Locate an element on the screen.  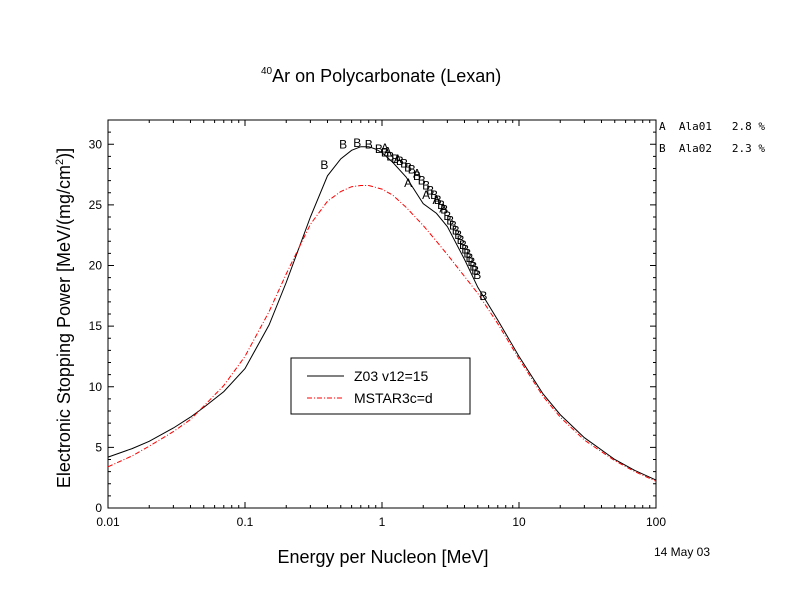
y-tick-label: 5 is located at coordinates (98, 447).